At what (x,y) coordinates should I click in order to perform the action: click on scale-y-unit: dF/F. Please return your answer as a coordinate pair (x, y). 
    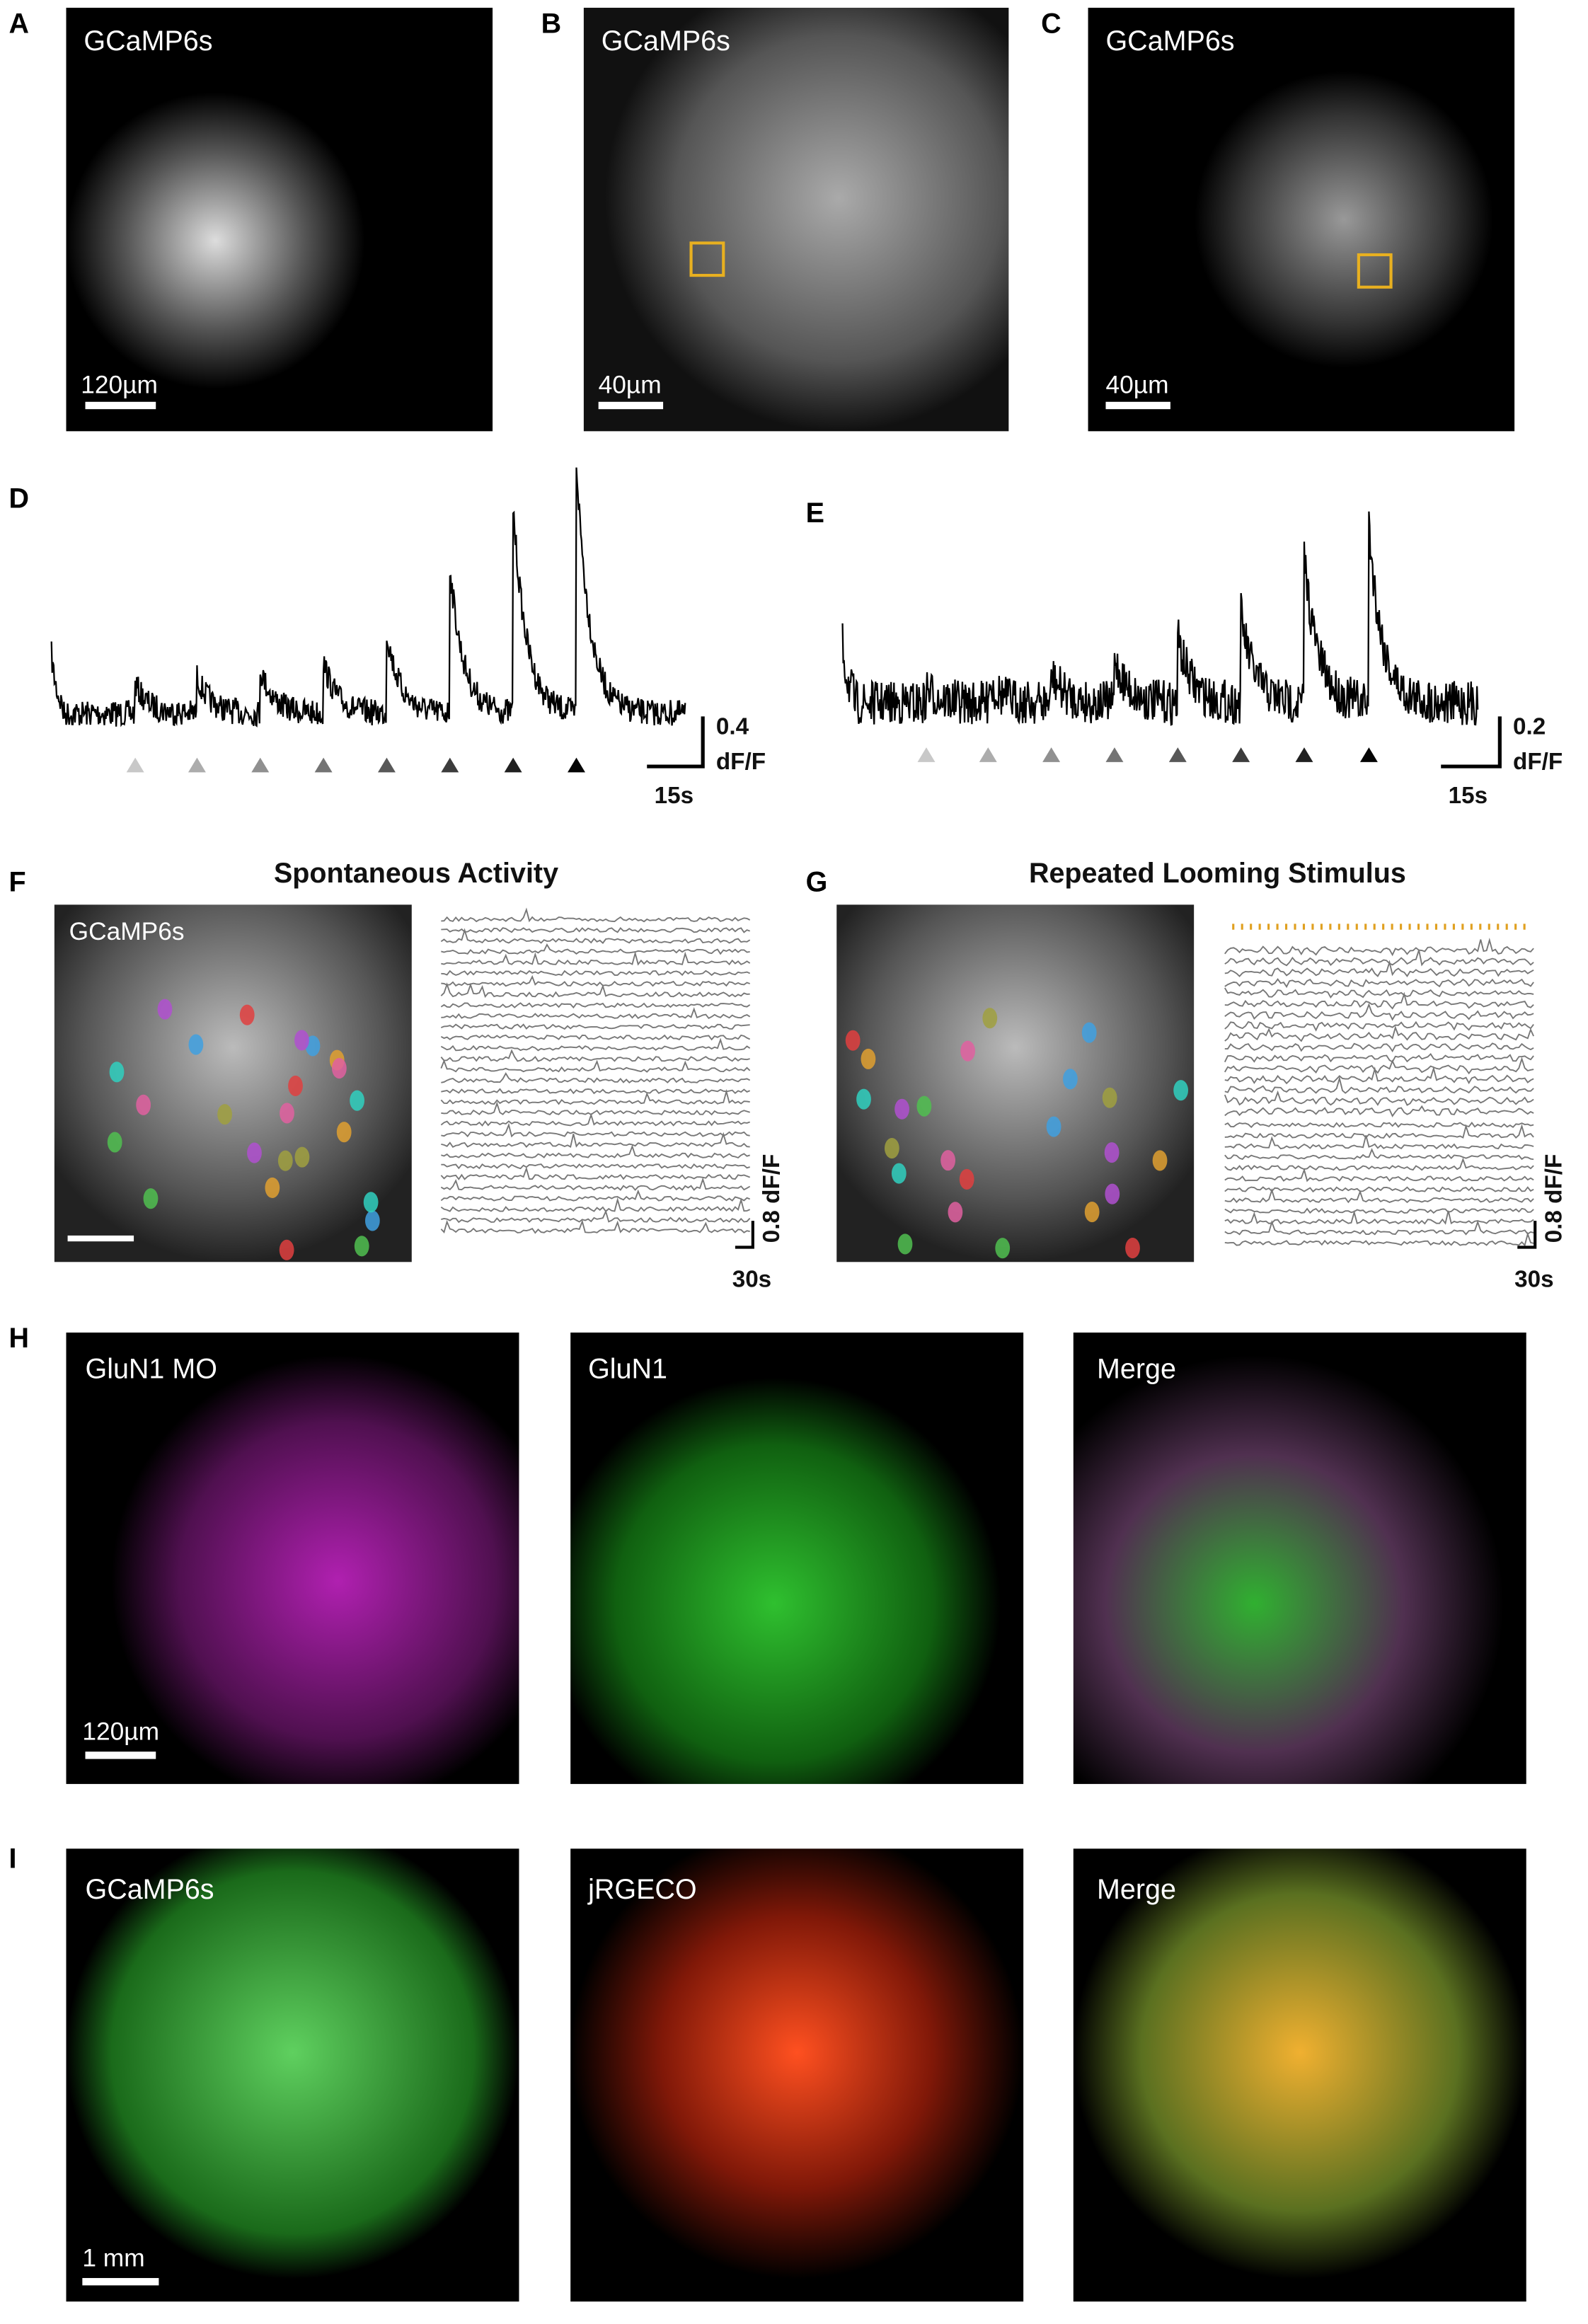
    Looking at the image, I should click on (741, 762).